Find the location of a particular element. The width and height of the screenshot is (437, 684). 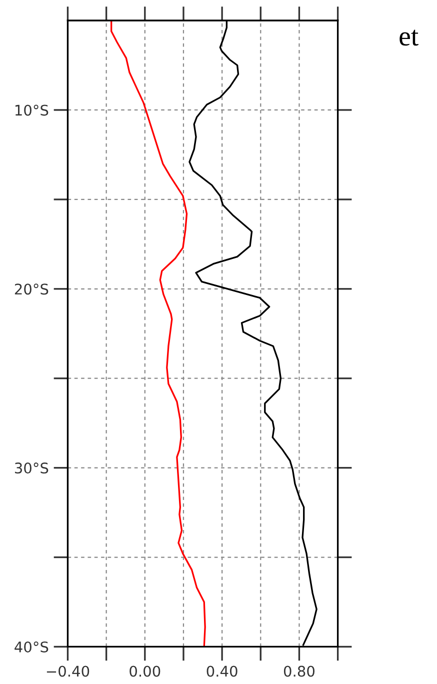

x-tick-label: −0.40 is located at coordinates (68, 671).